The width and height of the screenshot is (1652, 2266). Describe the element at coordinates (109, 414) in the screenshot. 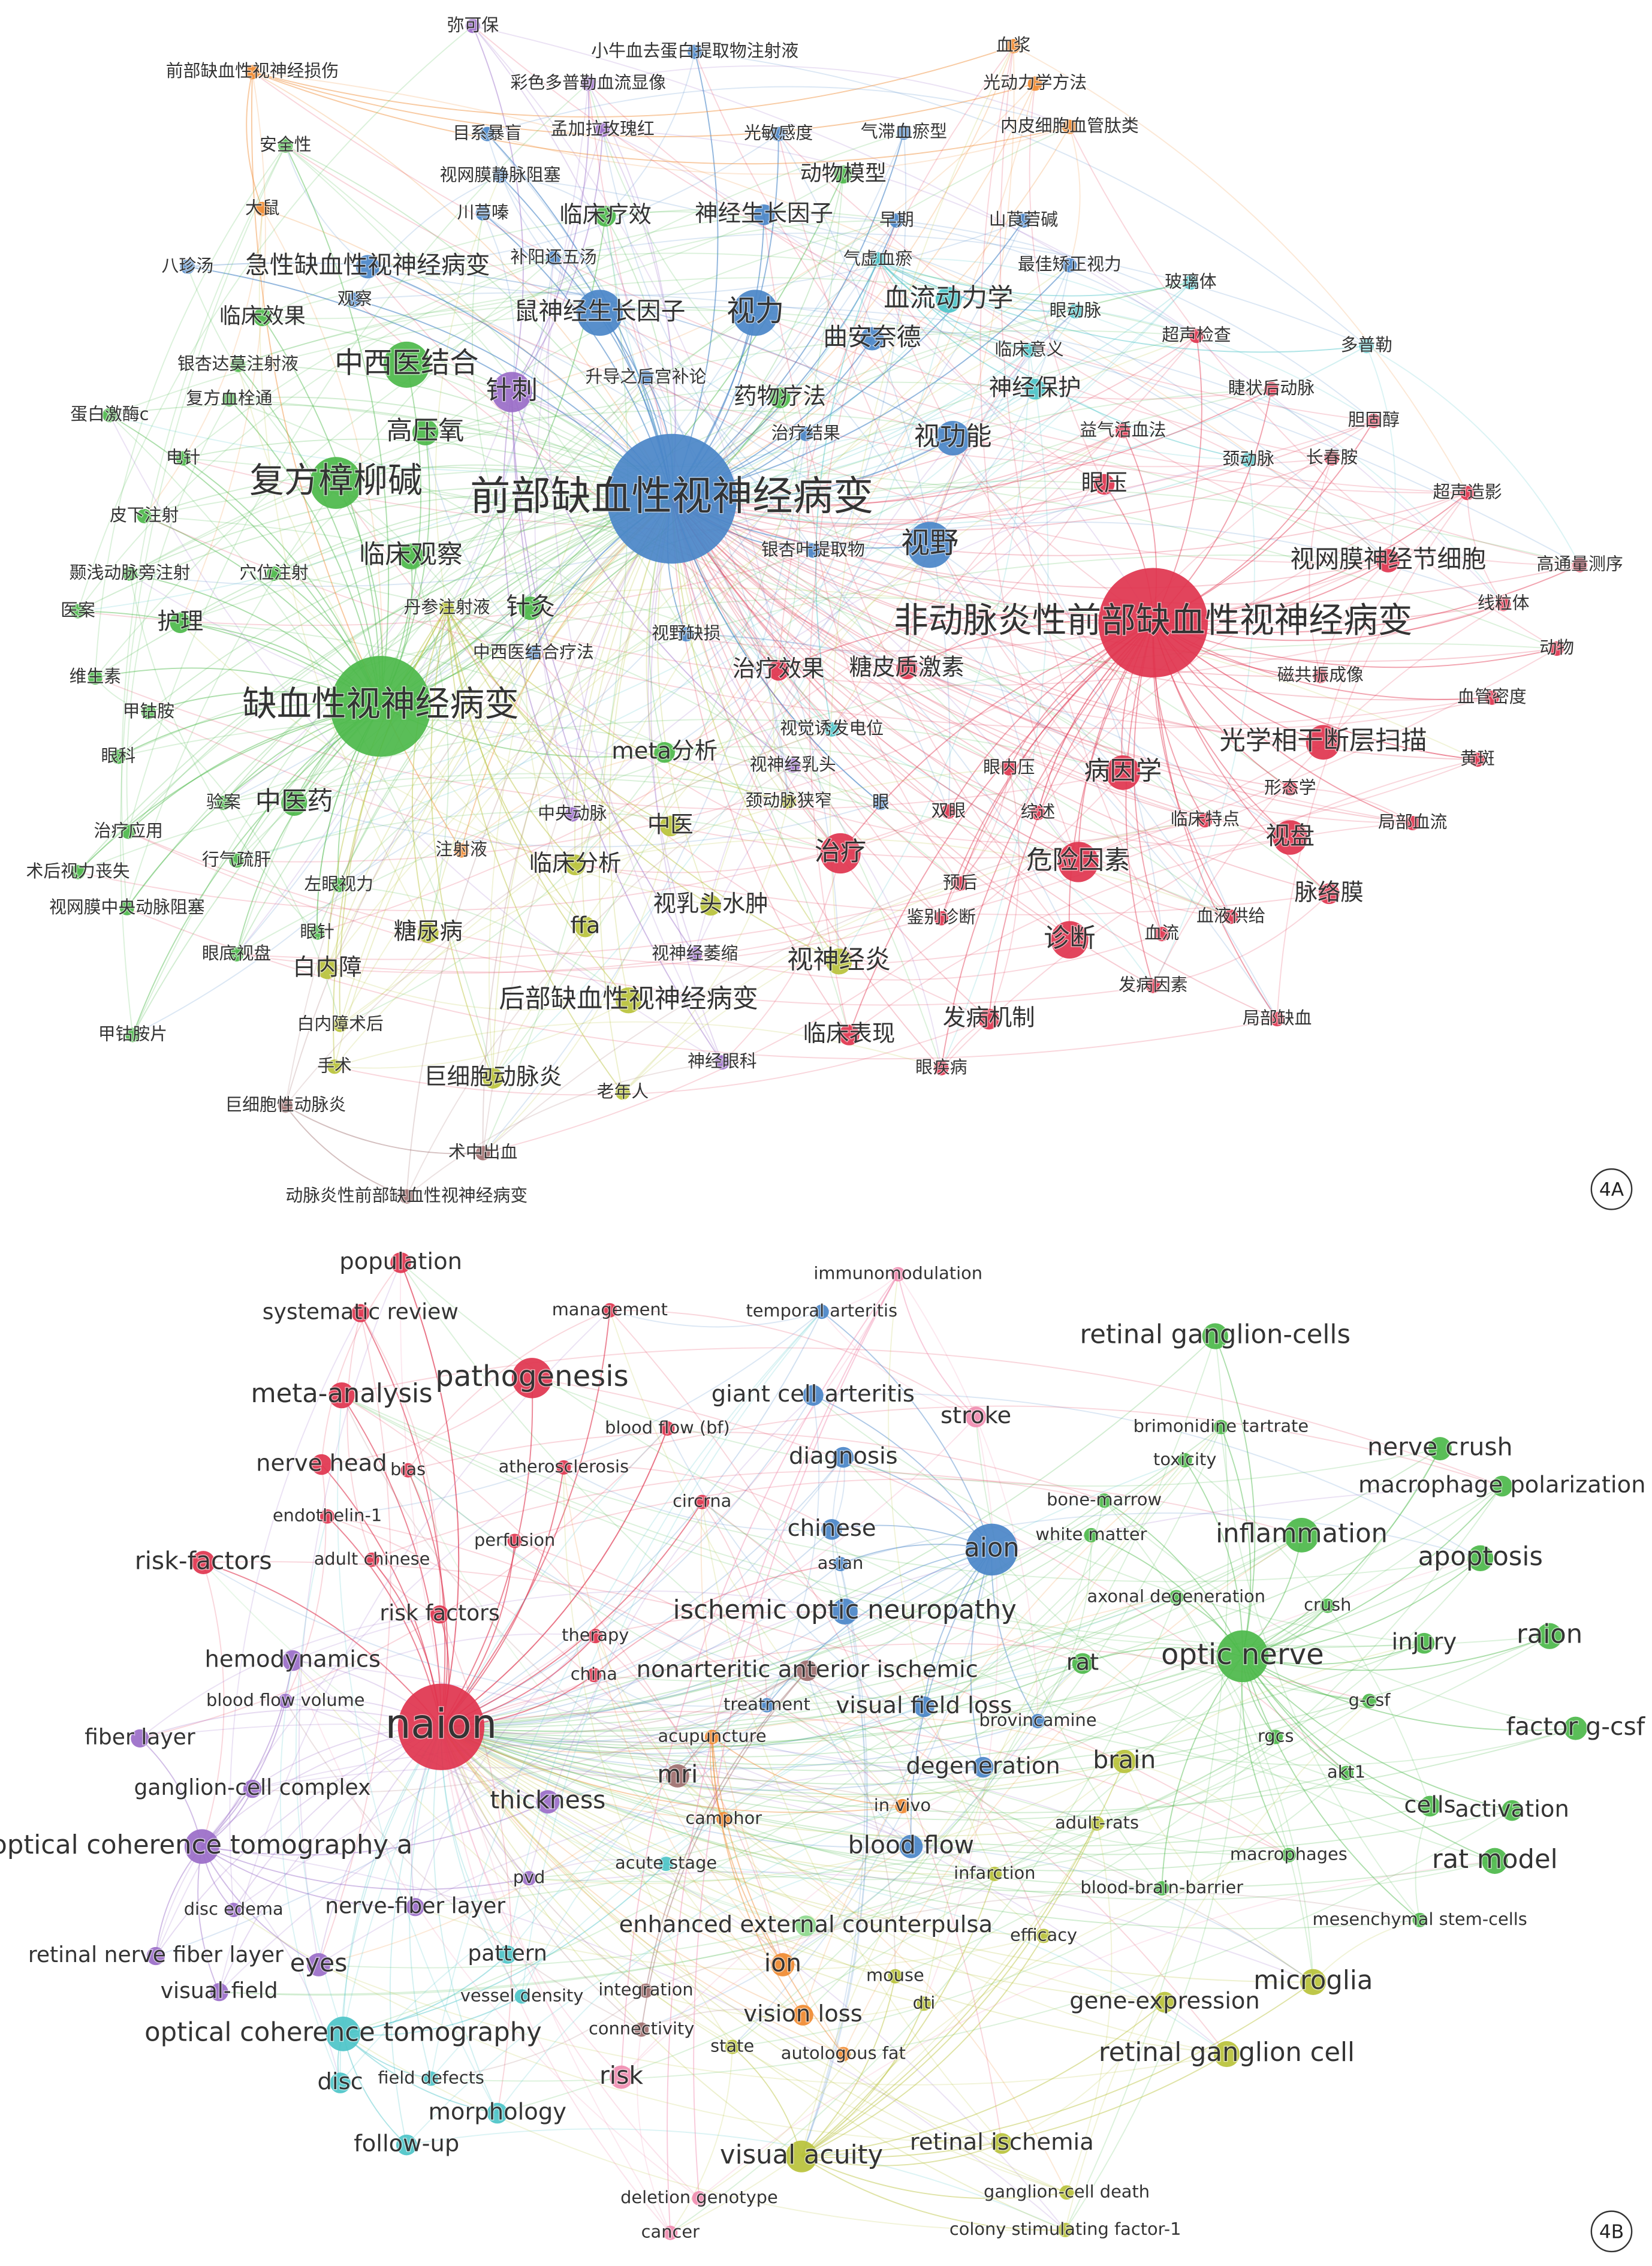

I see `node-label: 蛋白激酶c` at that location.